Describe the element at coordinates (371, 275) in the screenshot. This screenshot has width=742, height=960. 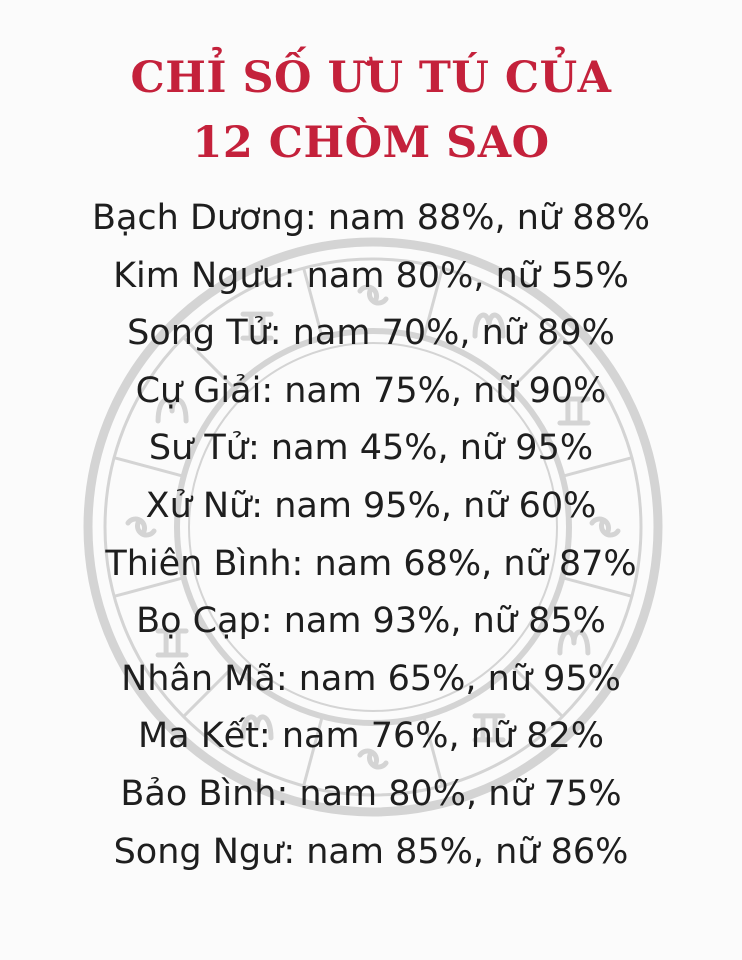
I see `list-item: Kim Ngưu: nam 80%, nữ 55%` at that location.